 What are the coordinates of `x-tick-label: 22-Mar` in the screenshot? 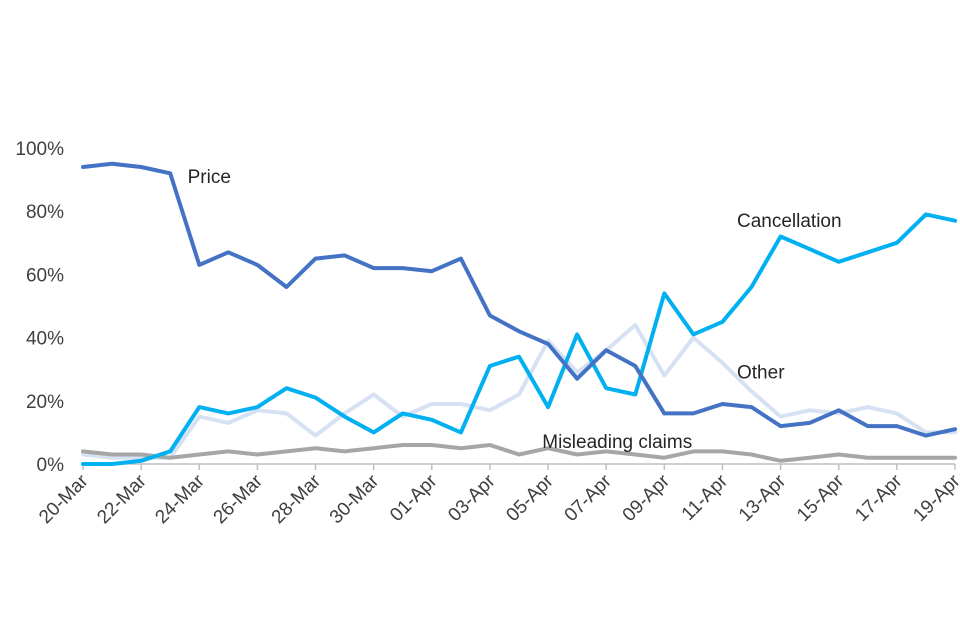 It's located at (122, 499).